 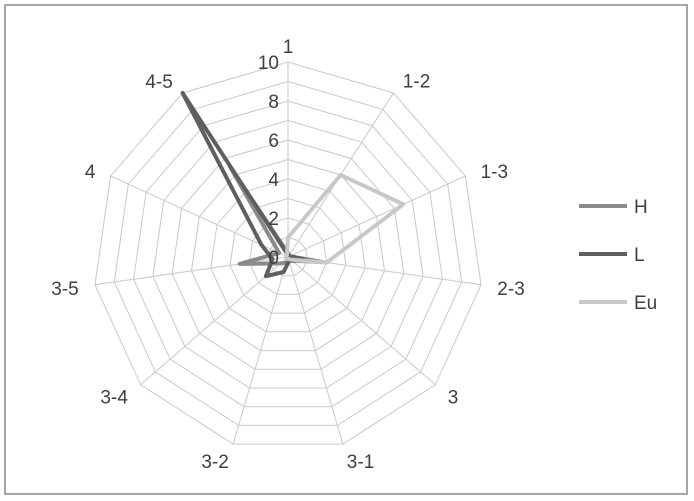 I want to click on legend-label-l: L, so click(x=639, y=255).